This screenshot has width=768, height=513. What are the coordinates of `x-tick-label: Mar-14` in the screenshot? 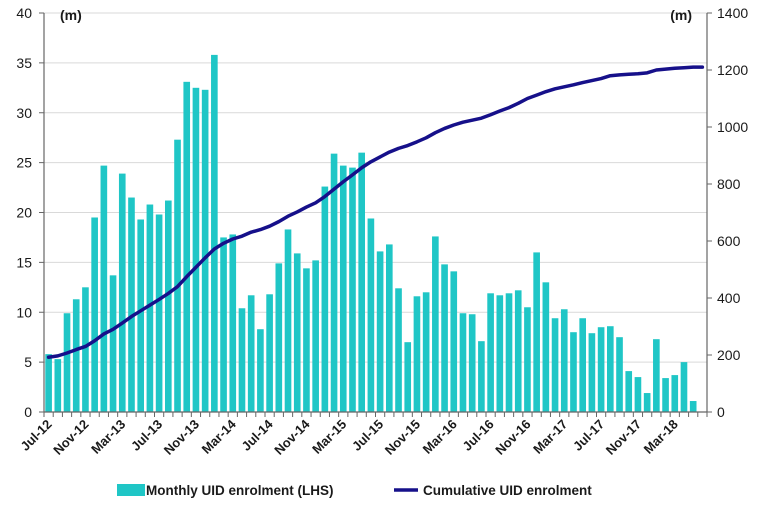 It's located at (219, 436).